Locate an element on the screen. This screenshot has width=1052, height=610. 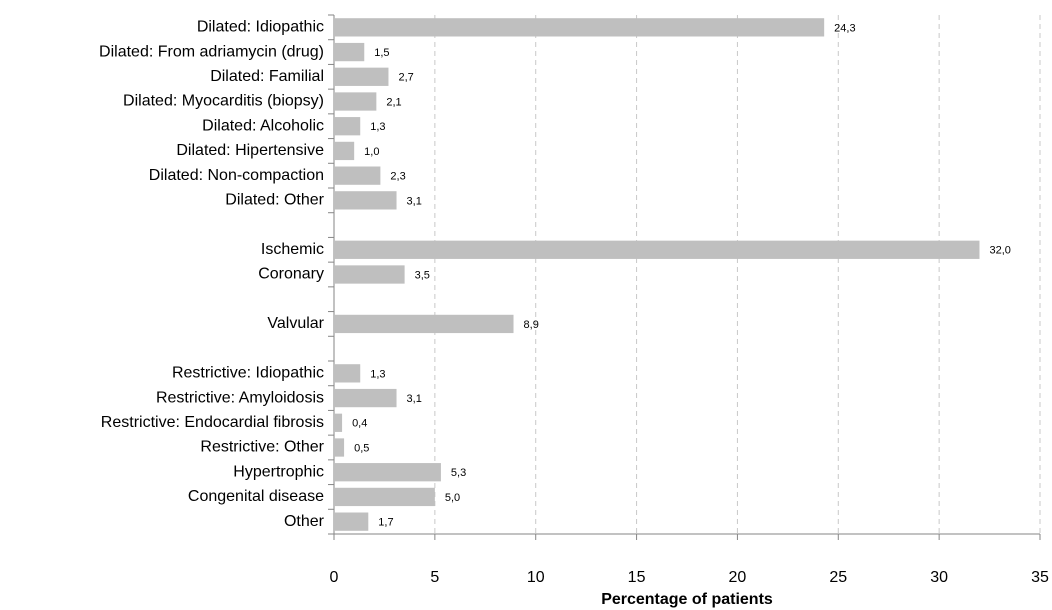
x-tick-label: 30 is located at coordinates (939, 577).